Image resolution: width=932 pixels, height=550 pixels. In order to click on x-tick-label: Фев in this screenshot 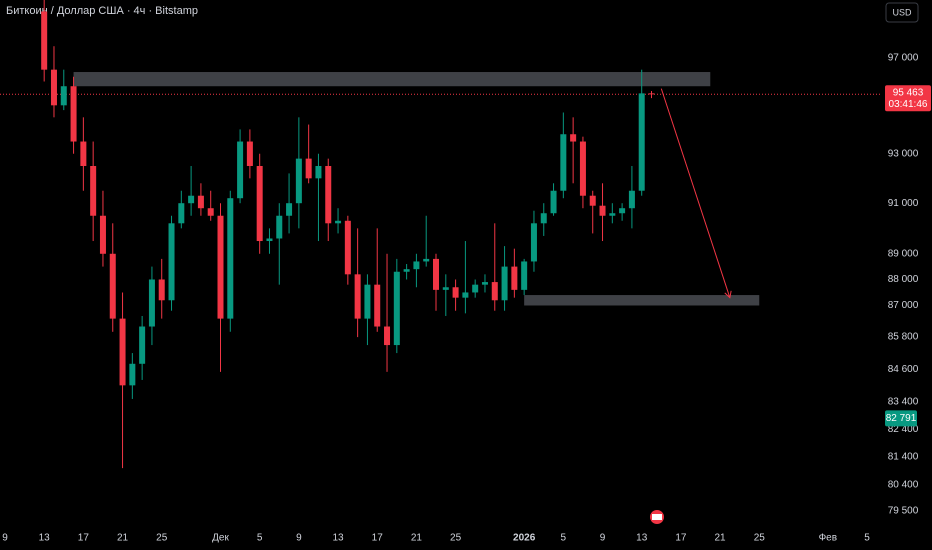, I will do `click(828, 538)`.